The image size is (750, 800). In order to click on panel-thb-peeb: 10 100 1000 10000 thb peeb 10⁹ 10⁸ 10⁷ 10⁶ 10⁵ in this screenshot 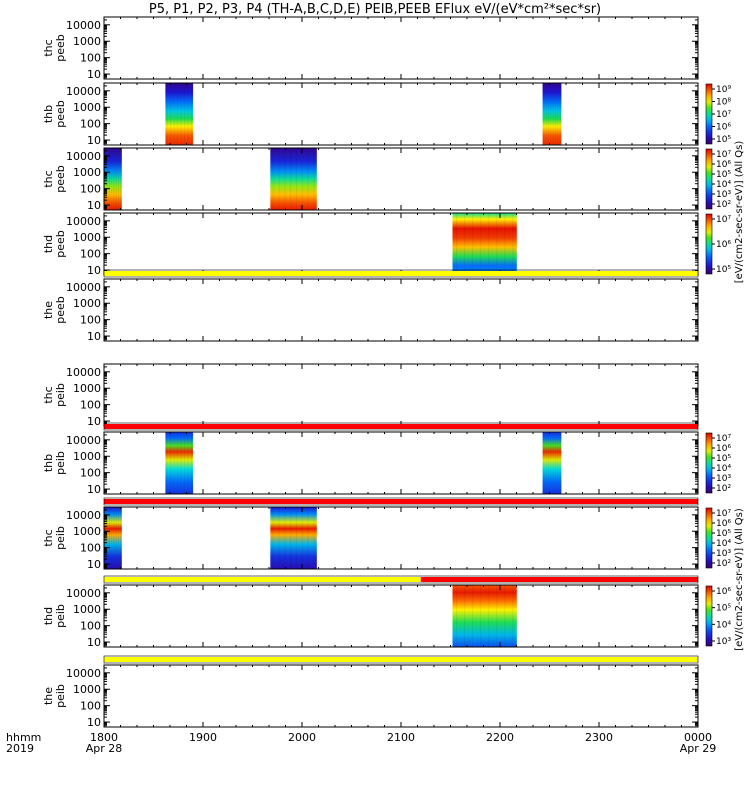, I will do `click(386, 114)`.